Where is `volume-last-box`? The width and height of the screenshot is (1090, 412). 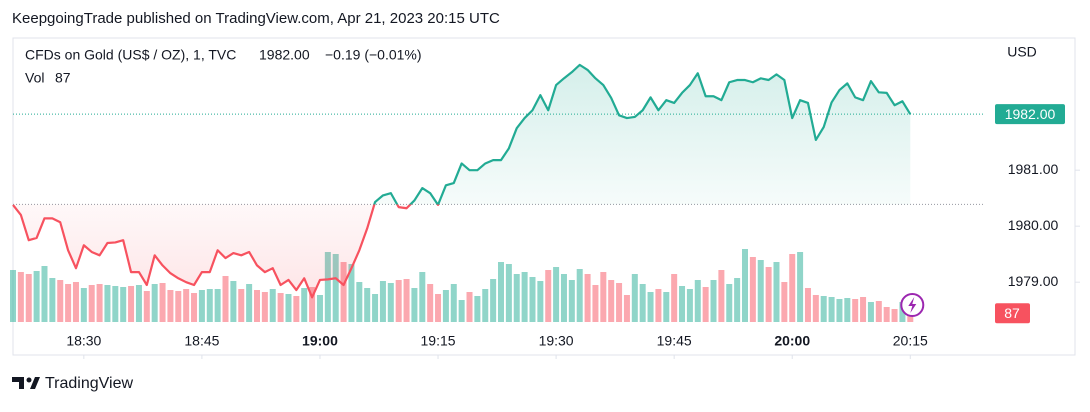
volume-last-box is located at coordinates (1012, 313).